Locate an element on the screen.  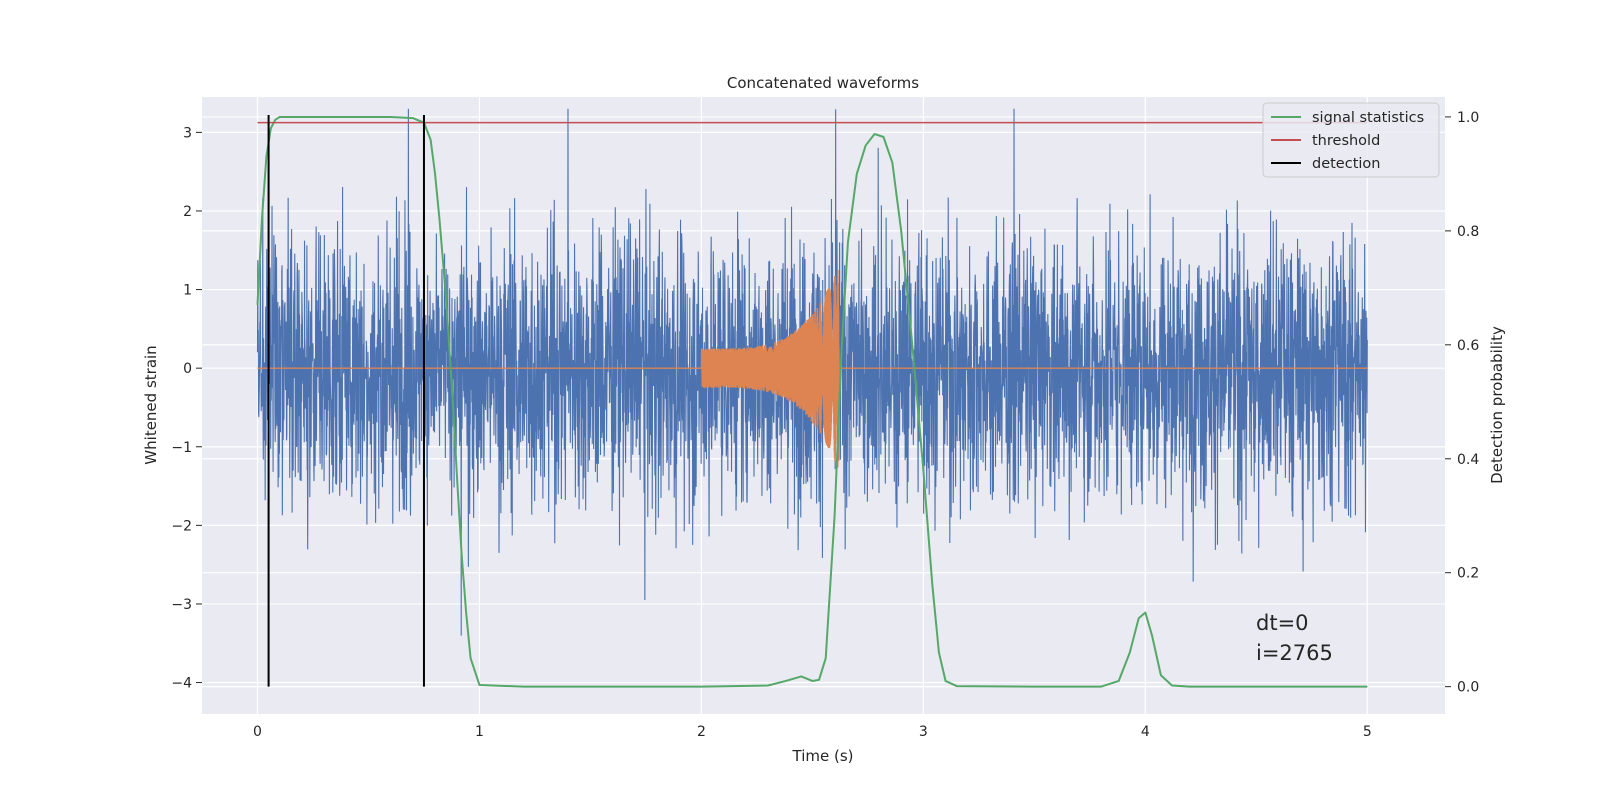
y-tick-label: −3 is located at coordinates (181, 605).